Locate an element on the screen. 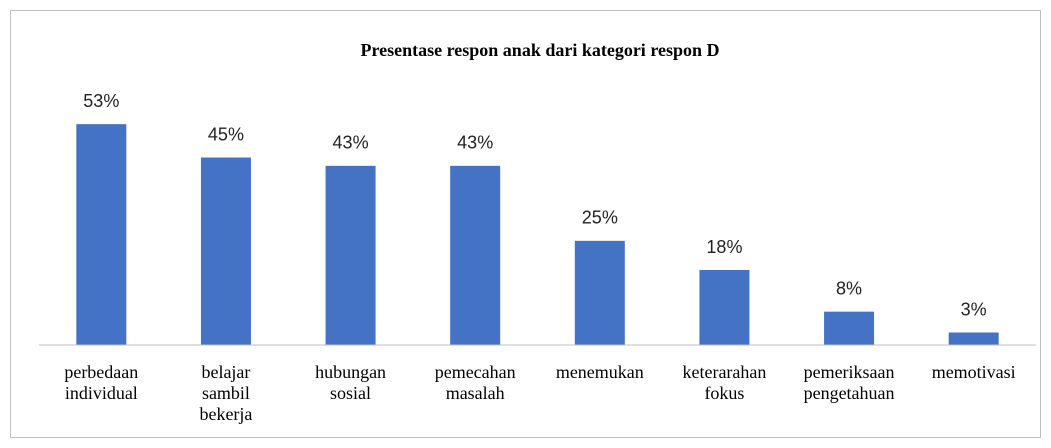  x-tick-label: pemecahan masalah is located at coordinates (475, 382).